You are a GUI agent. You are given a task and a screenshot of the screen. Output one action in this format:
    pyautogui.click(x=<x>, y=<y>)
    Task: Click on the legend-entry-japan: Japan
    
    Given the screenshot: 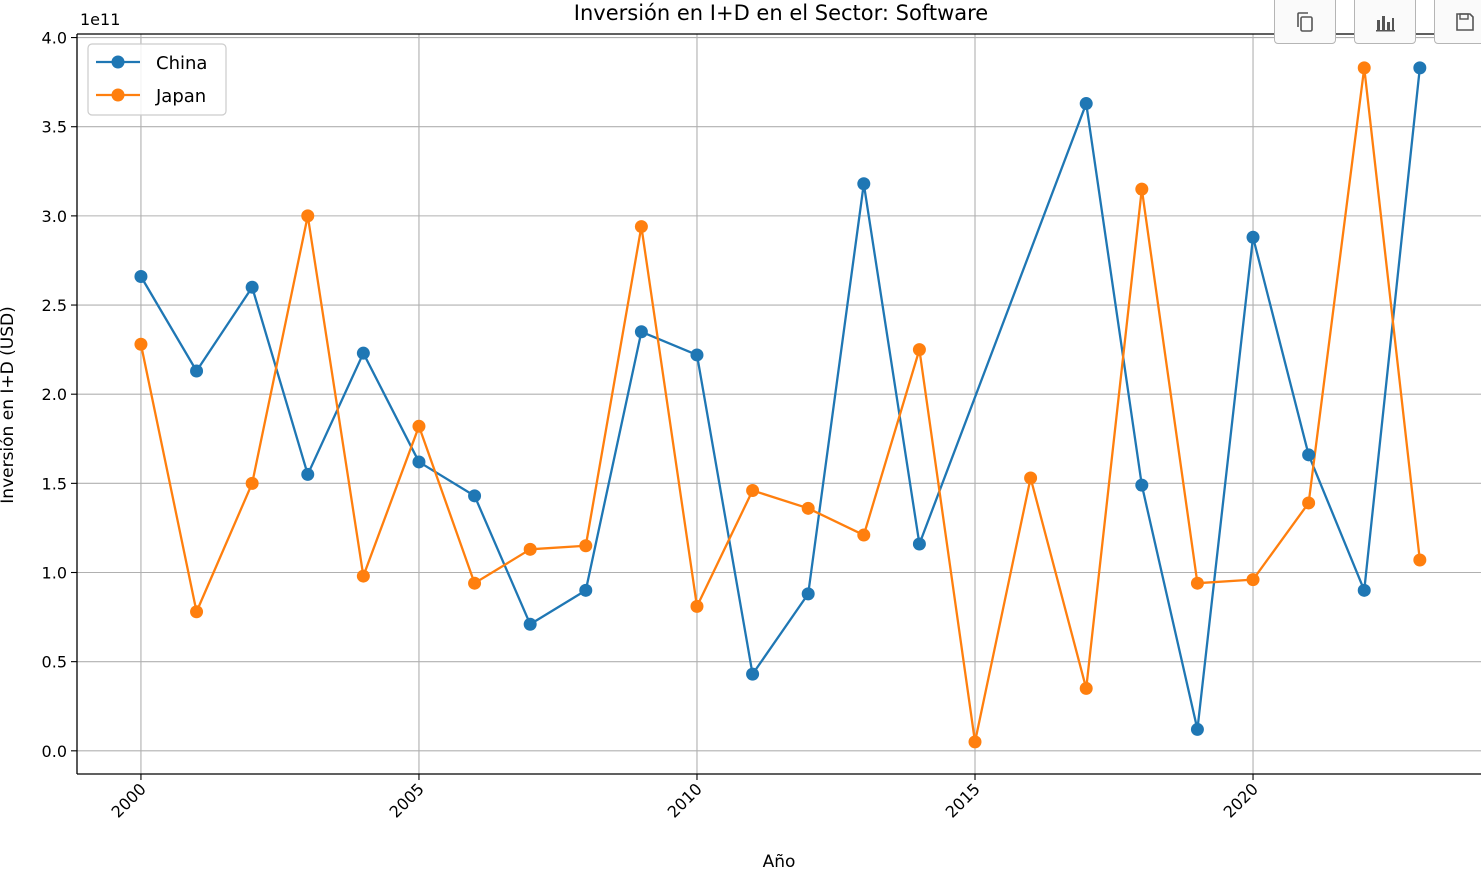 What is the action you would take?
    pyautogui.click(x=151, y=96)
    